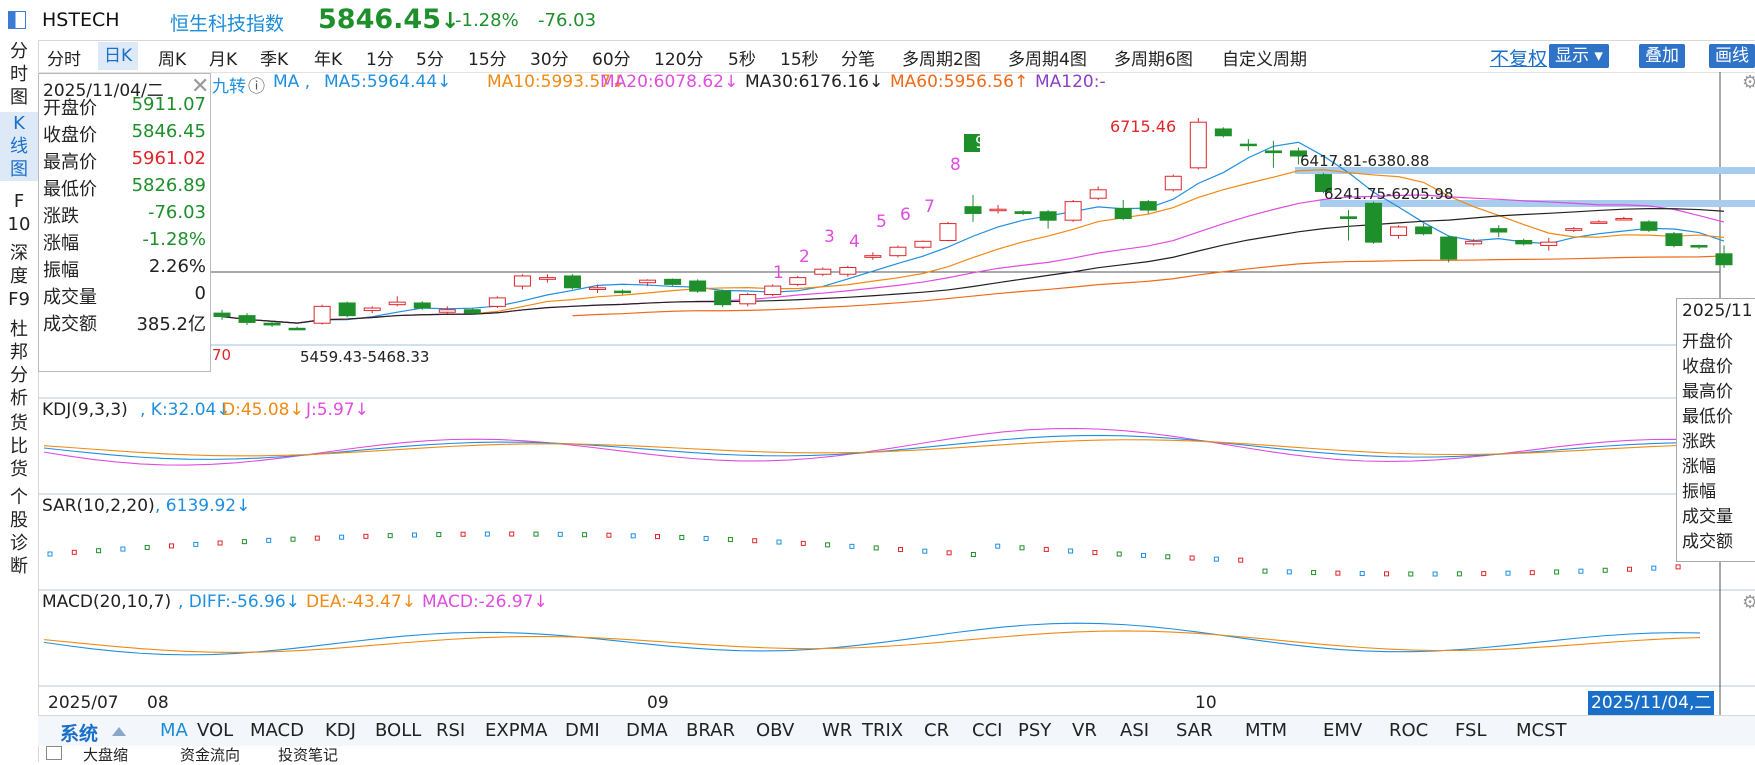 The height and width of the screenshot is (765, 1755). I want to click on period-60m: 60分, so click(611, 60).